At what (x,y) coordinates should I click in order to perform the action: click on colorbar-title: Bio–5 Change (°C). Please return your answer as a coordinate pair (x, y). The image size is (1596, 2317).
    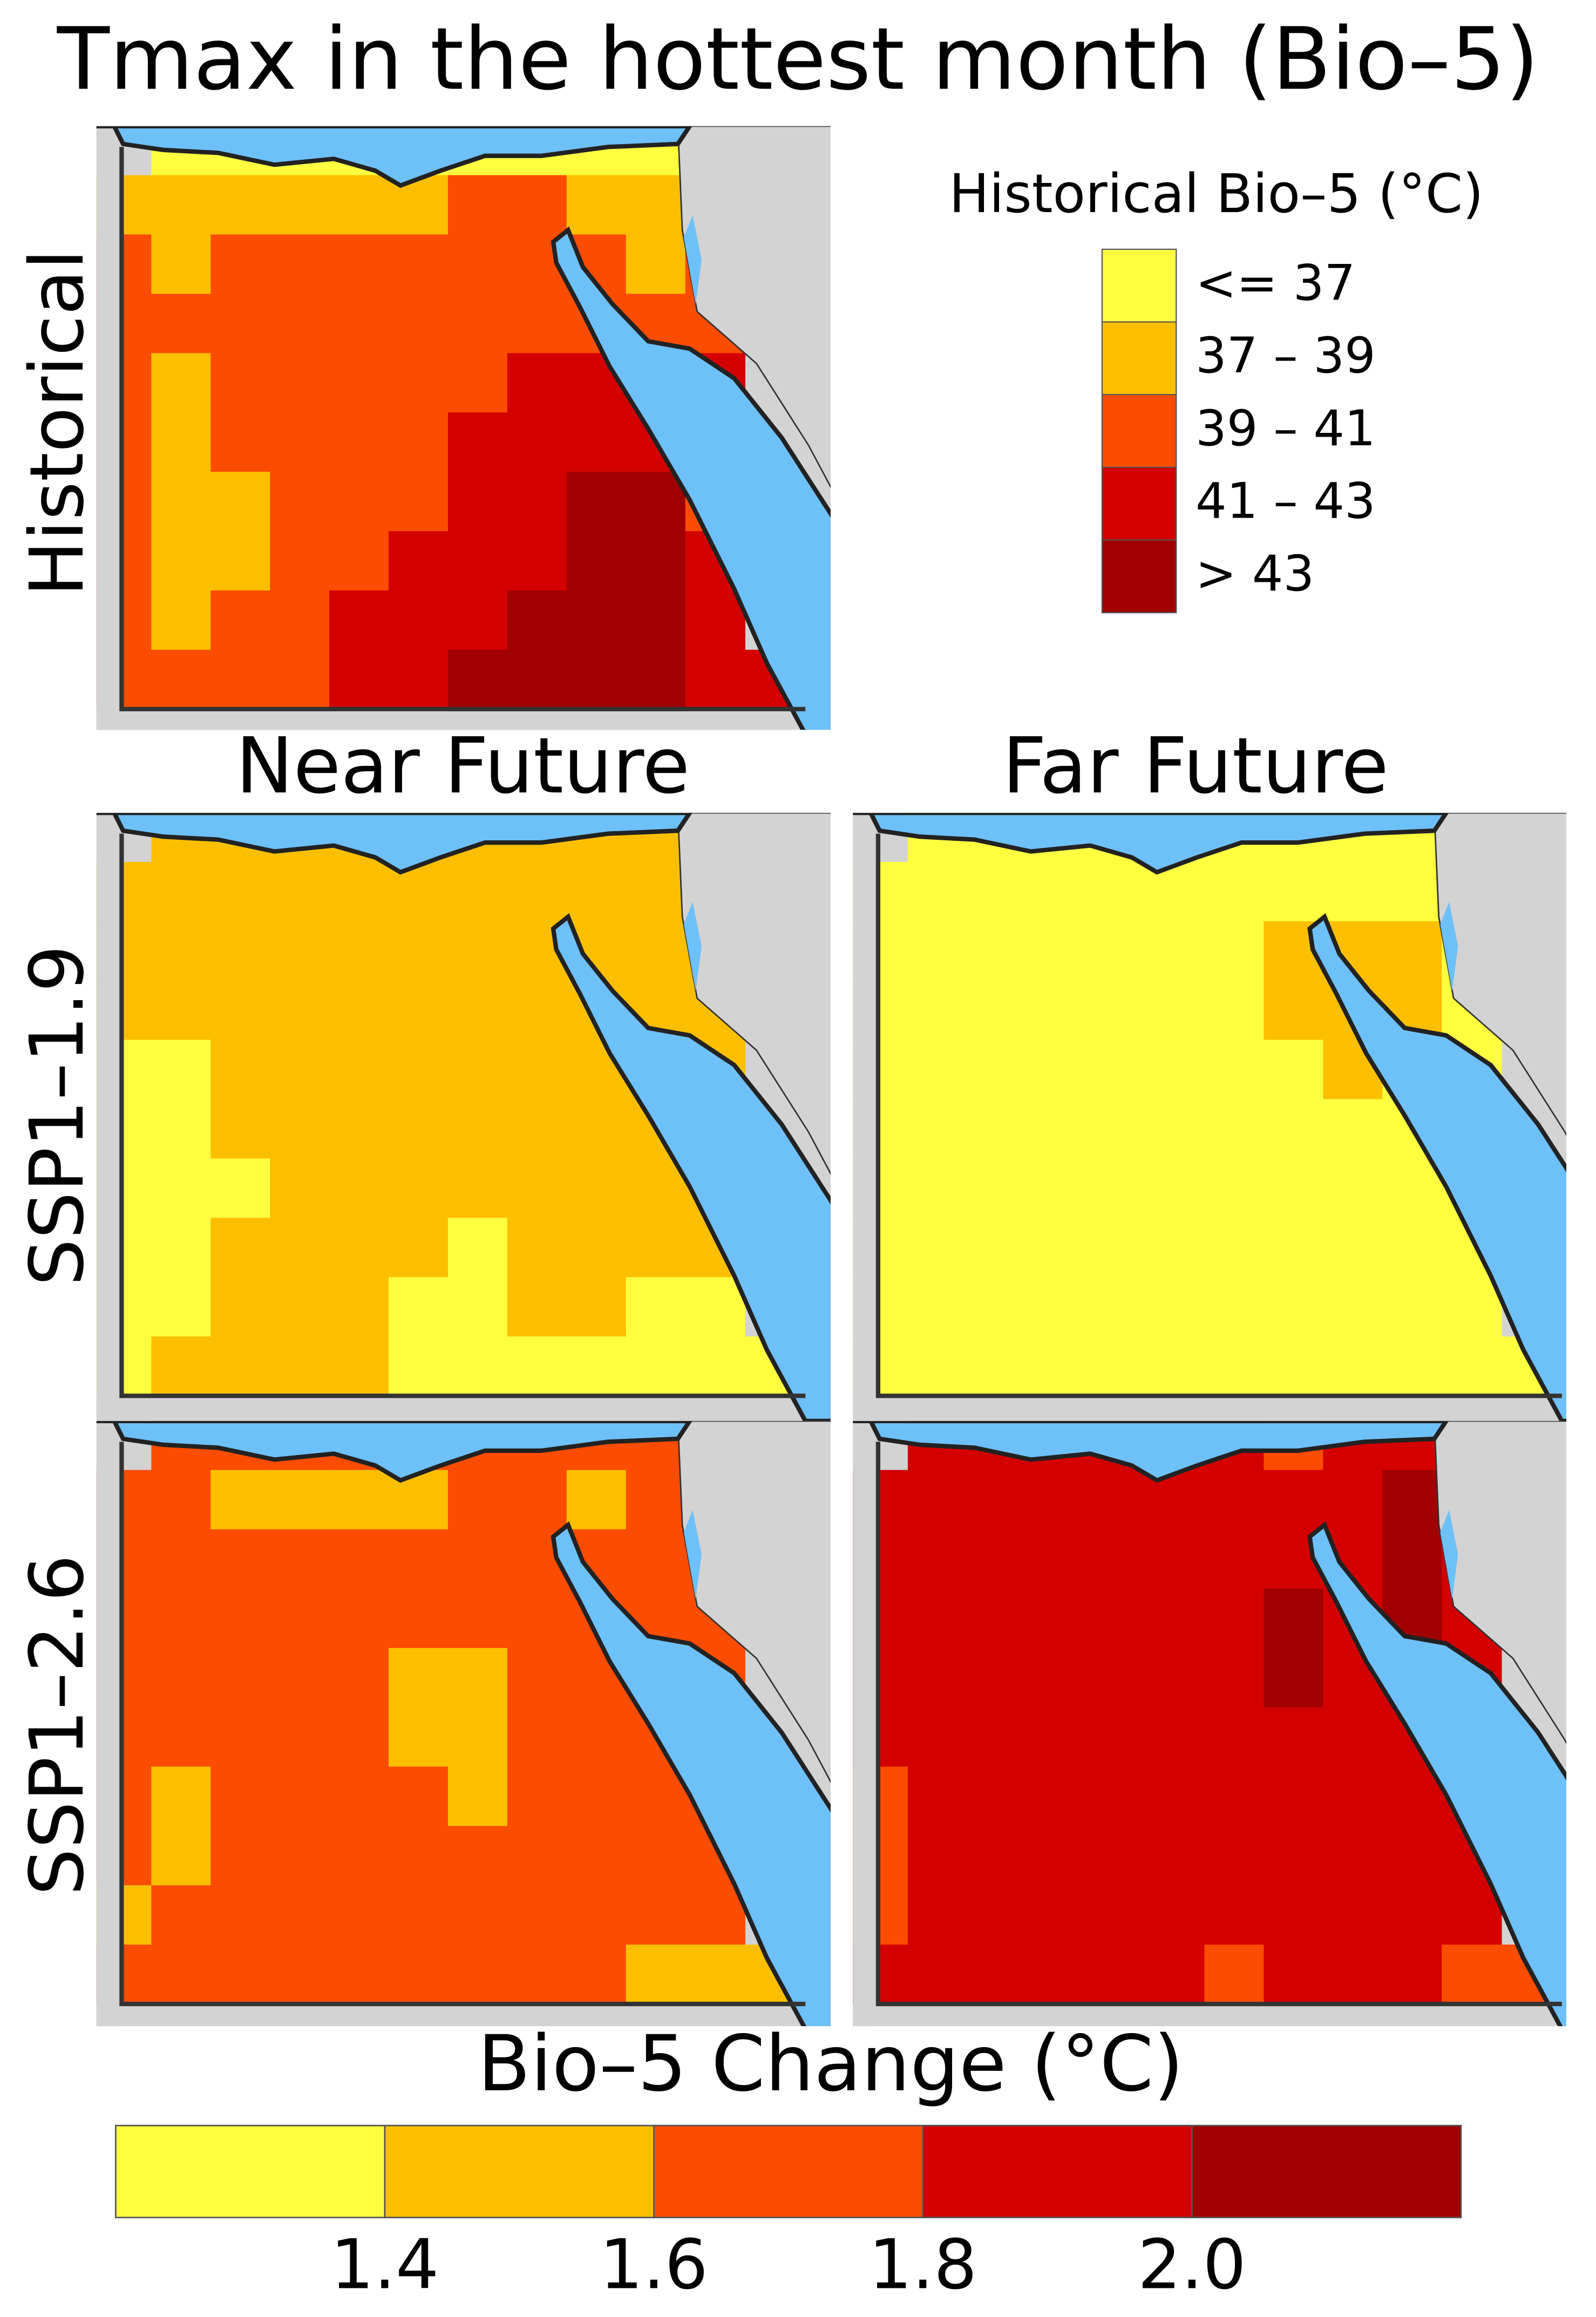
    Looking at the image, I should click on (831, 2064).